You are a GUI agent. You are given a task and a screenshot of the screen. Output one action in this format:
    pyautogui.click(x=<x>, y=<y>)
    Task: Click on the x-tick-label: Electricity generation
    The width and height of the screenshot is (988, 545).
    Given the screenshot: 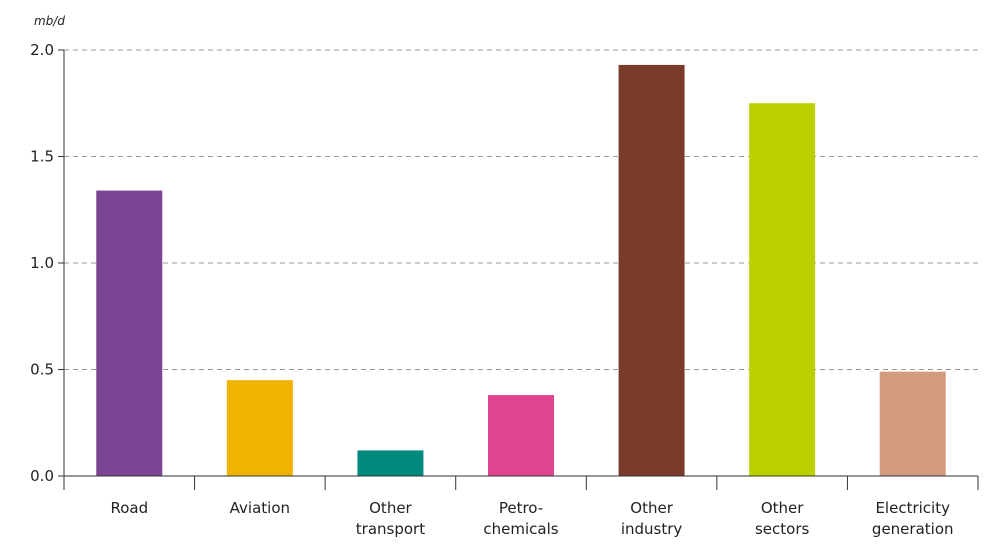 What is the action you would take?
    pyautogui.click(x=913, y=518)
    